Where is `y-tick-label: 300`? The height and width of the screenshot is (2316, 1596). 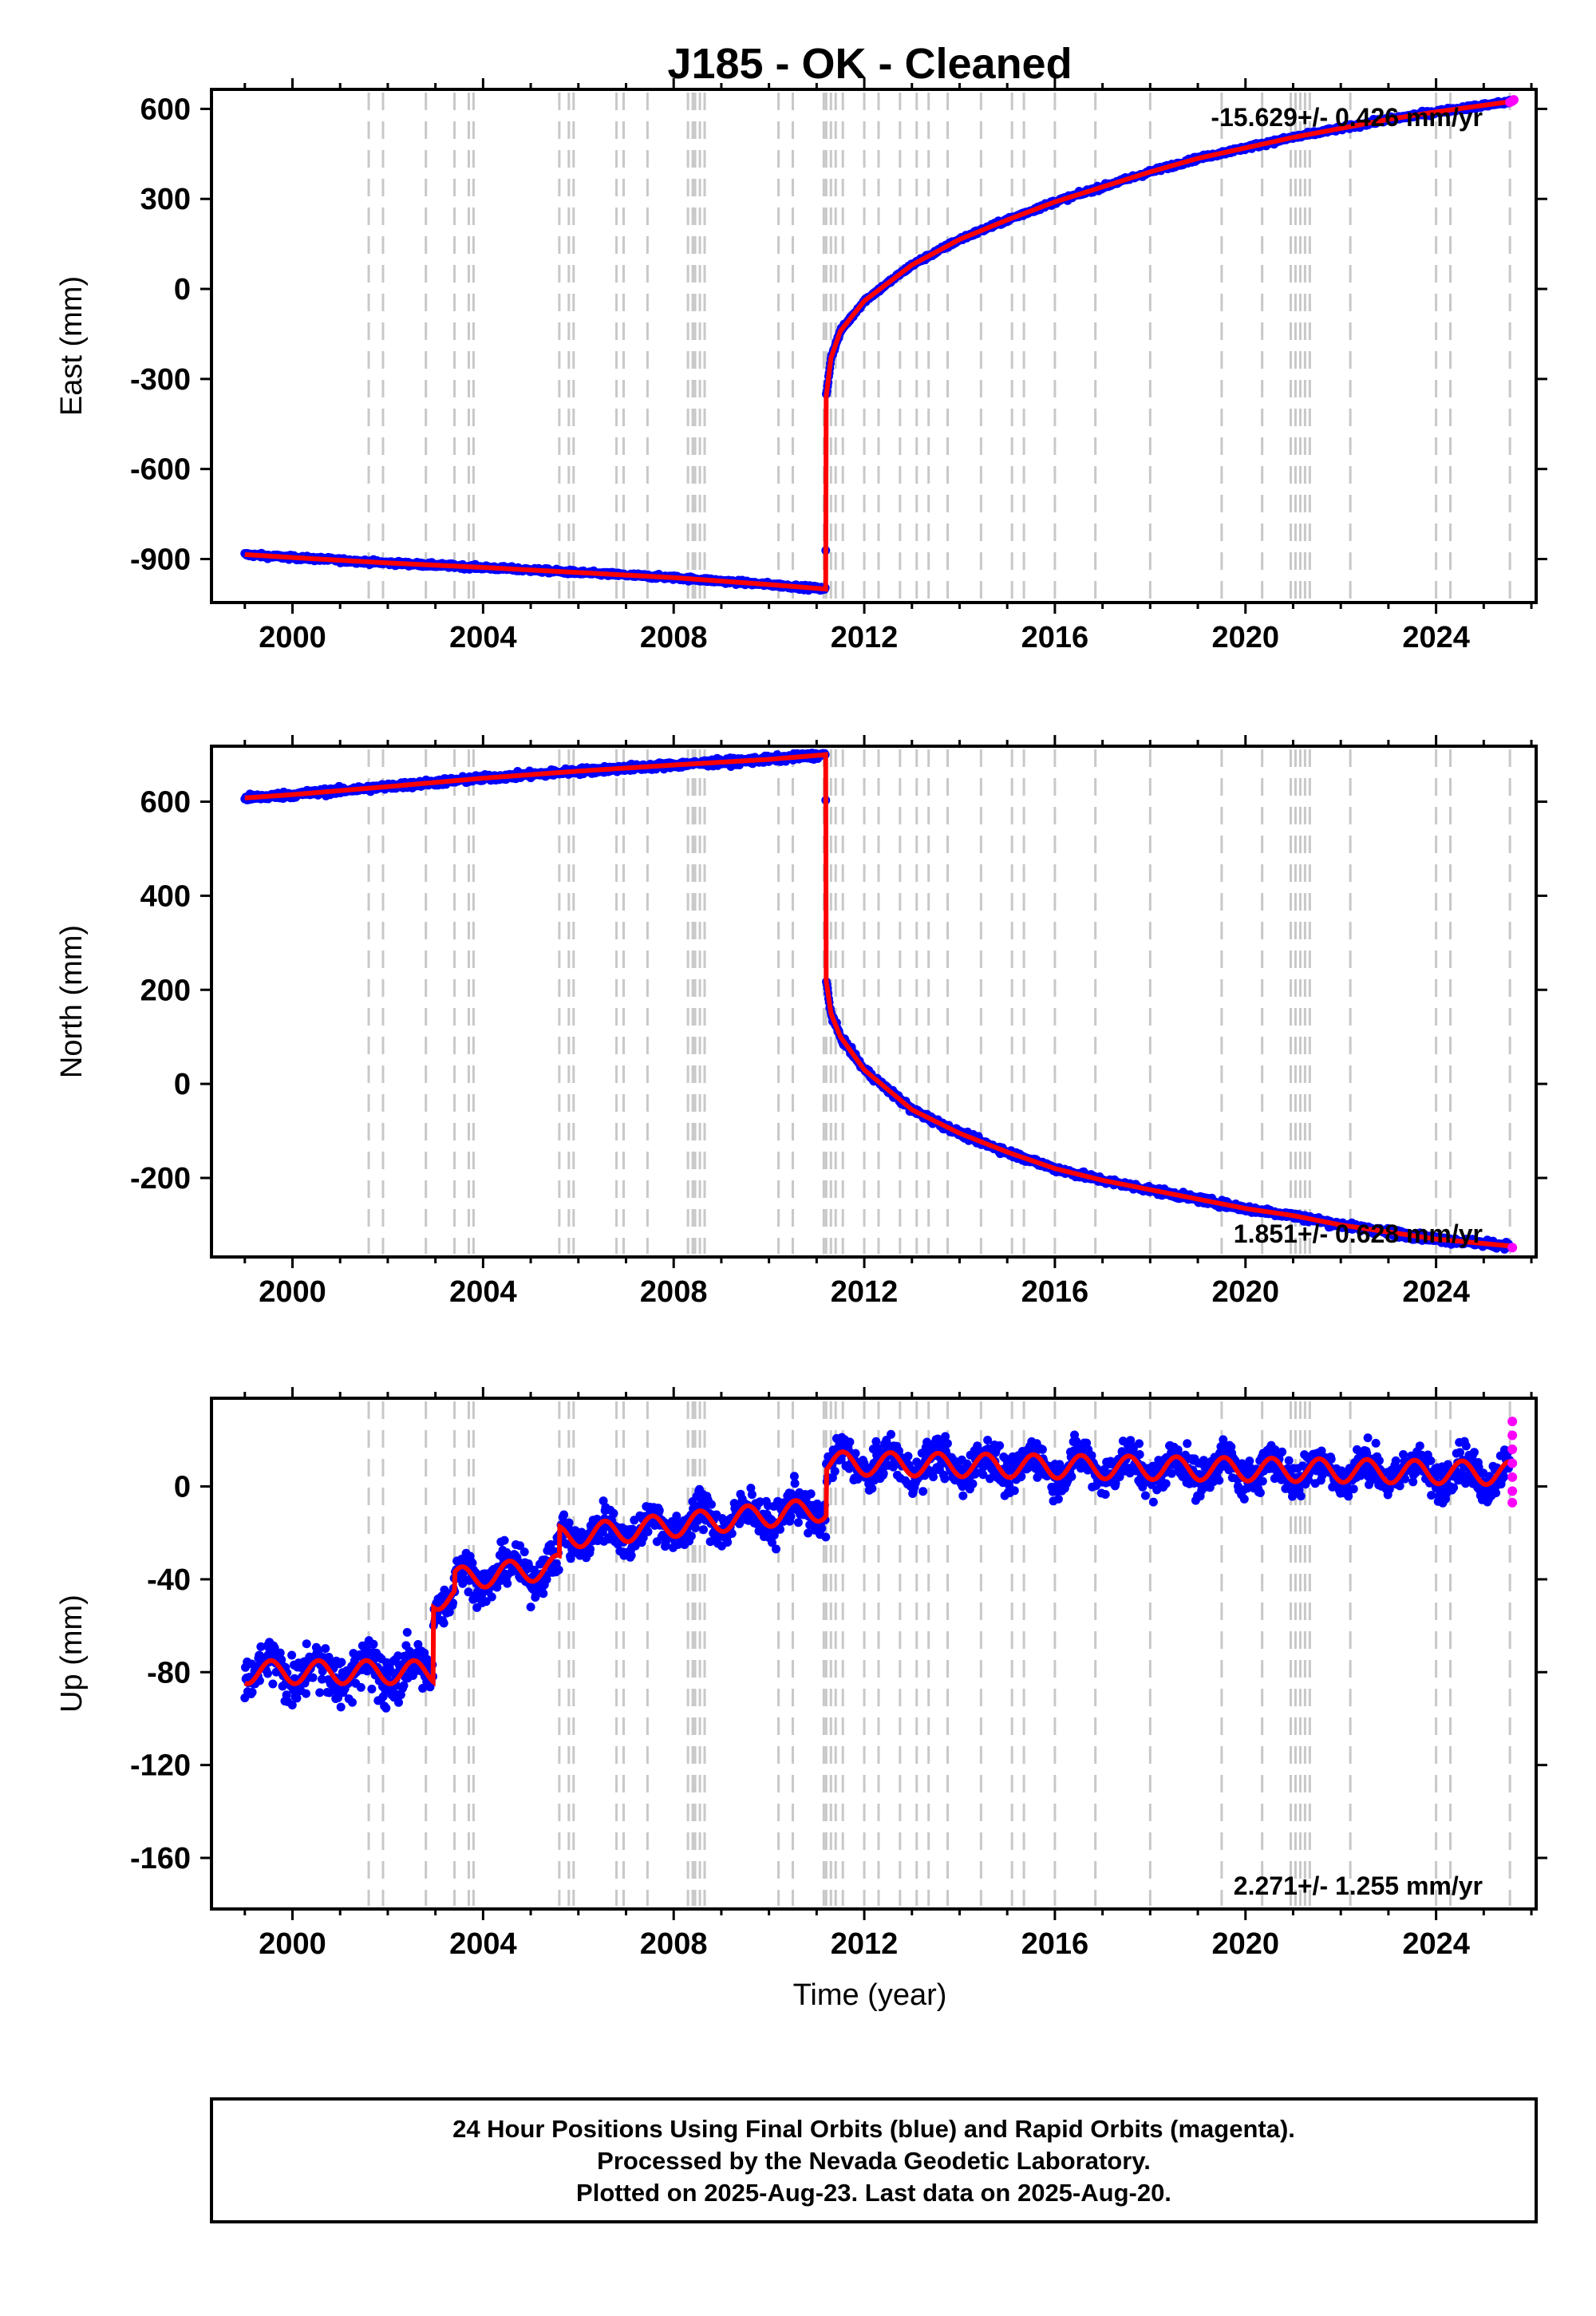
y-tick-label: 300 is located at coordinates (165, 199).